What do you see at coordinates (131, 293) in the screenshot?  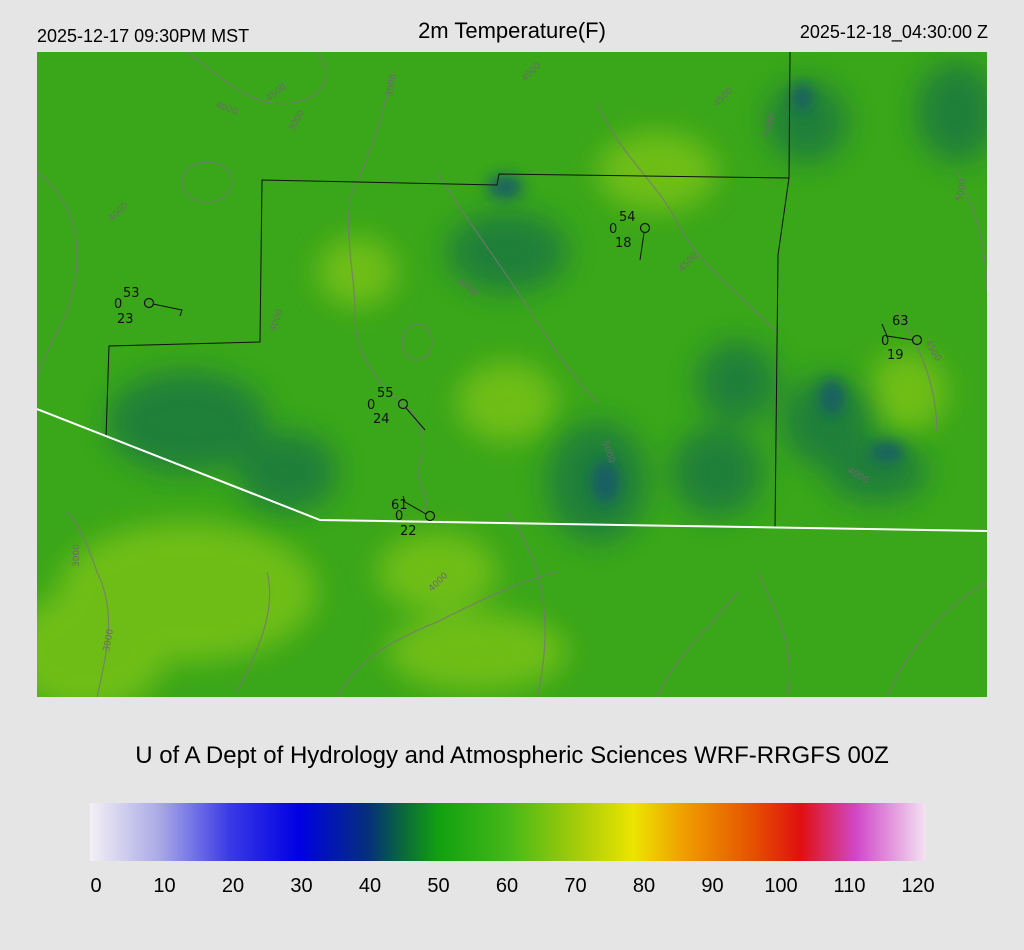 I see `station-temp: 53` at bounding box center [131, 293].